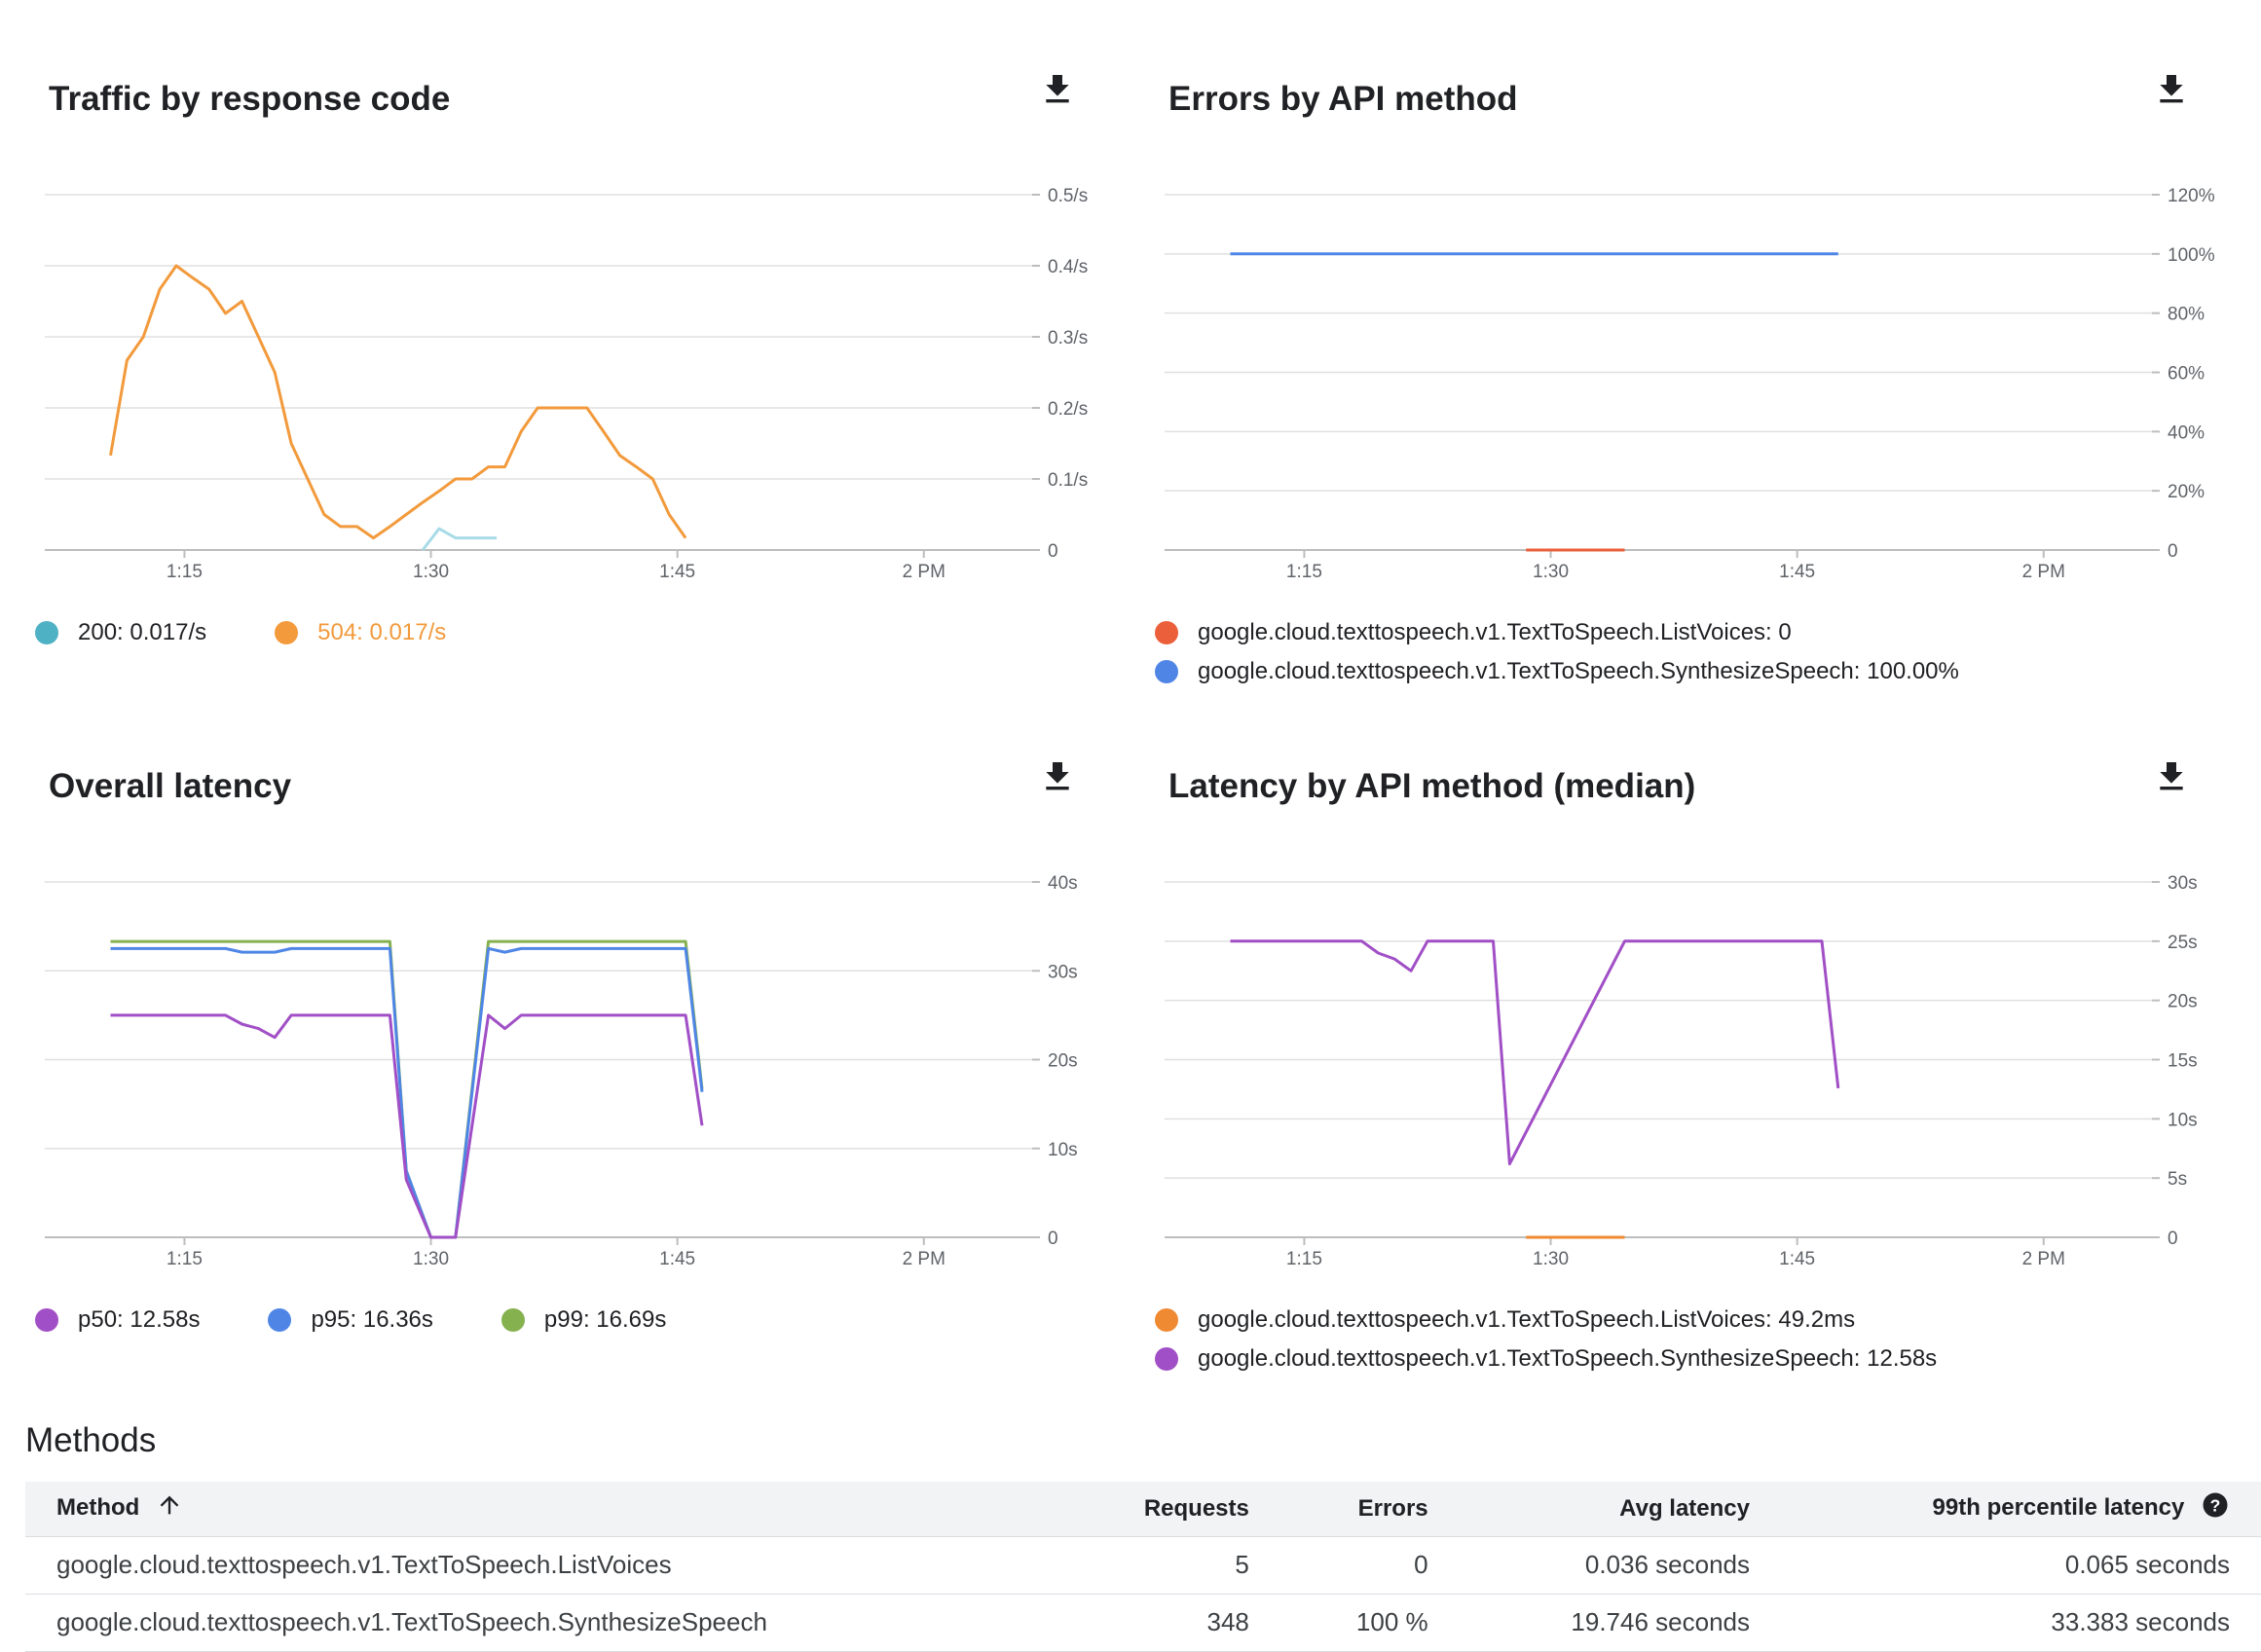  I want to click on legend-item-200: 200: 0.017/s, so click(120, 632).